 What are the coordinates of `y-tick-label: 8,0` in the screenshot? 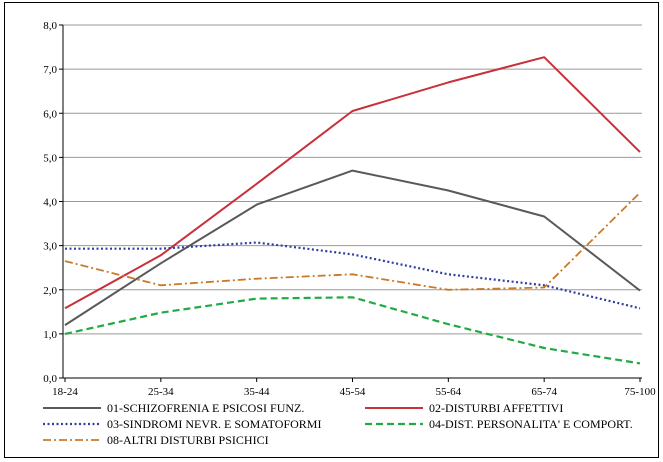 It's located at (50, 26).